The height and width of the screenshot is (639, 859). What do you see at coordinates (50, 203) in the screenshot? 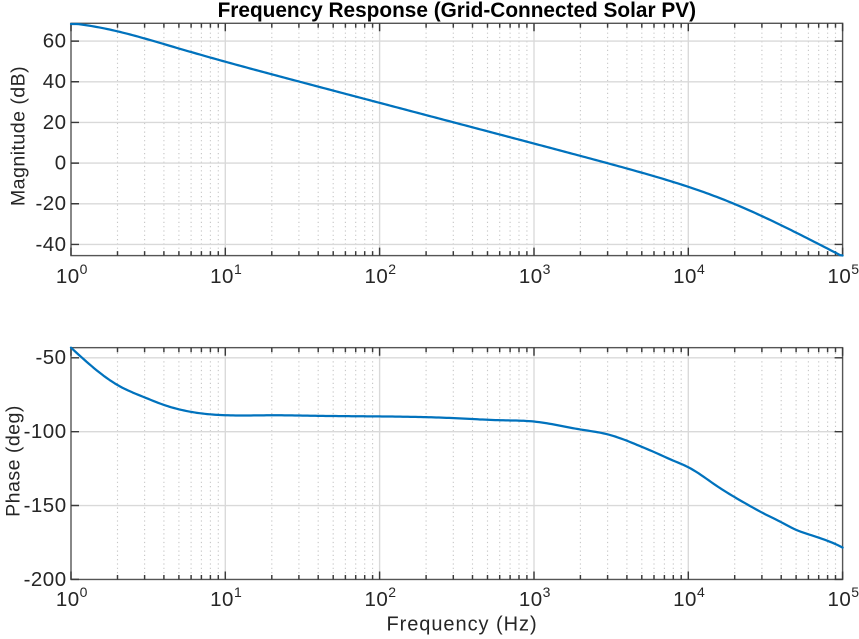
I see `svg-text: -20` at bounding box center [50, 203].